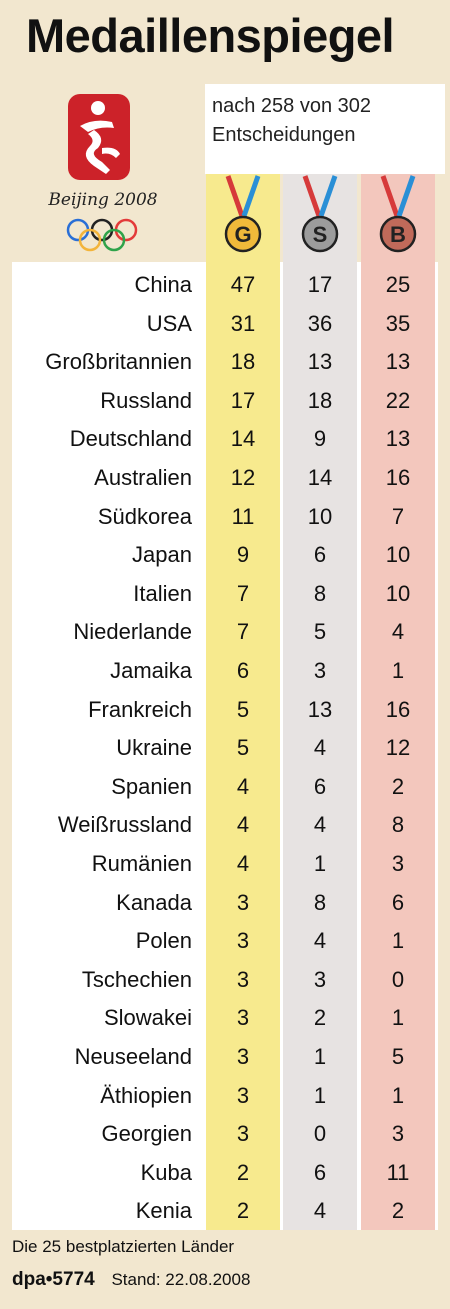  Describe the element at coordinates (398, 400) in the screenshot. I see `bronze-count: 22` at that location.